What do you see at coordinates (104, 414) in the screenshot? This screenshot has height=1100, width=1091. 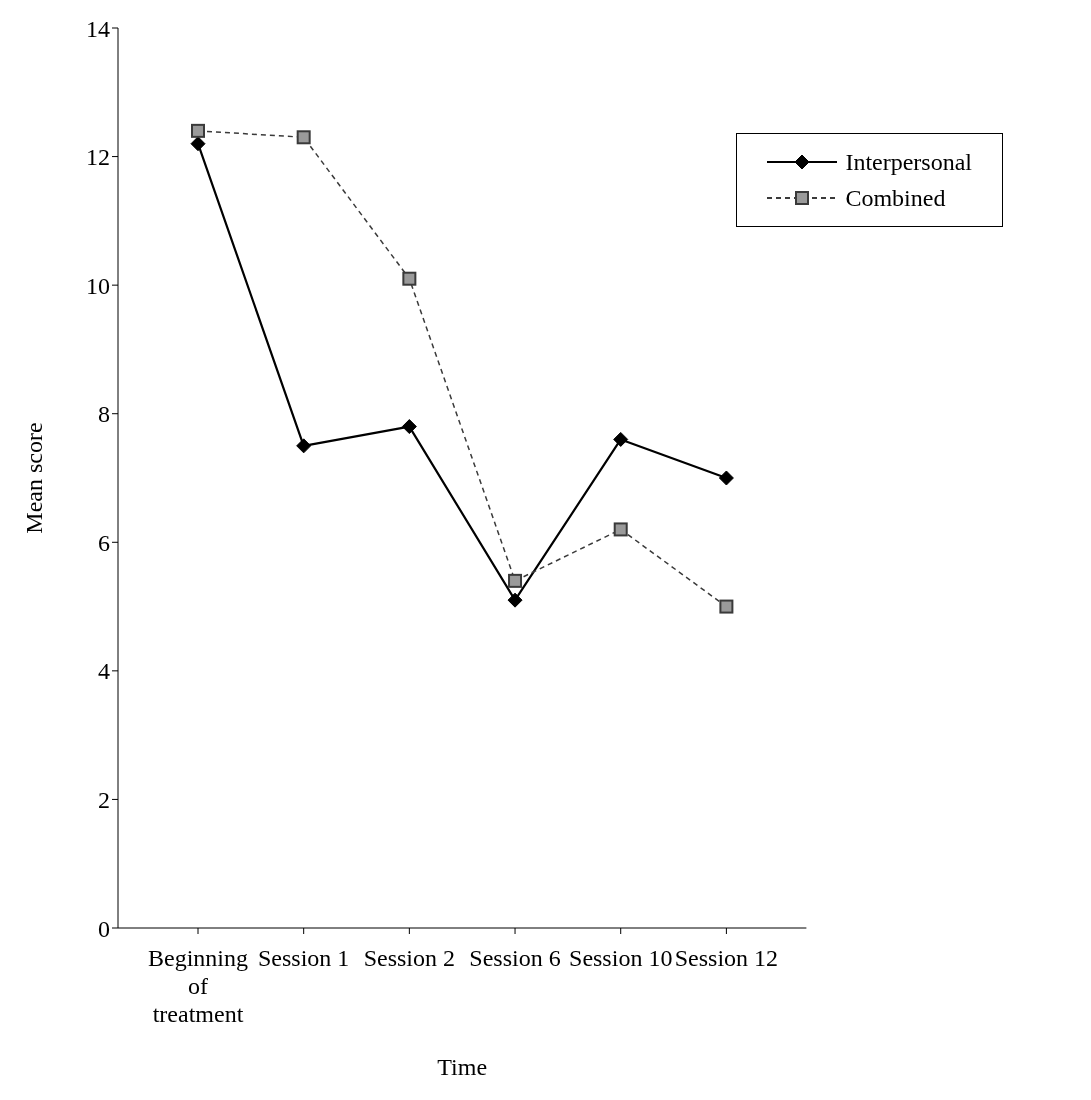 I see `y-tick-label: 8` at bounding box center [104, 414].